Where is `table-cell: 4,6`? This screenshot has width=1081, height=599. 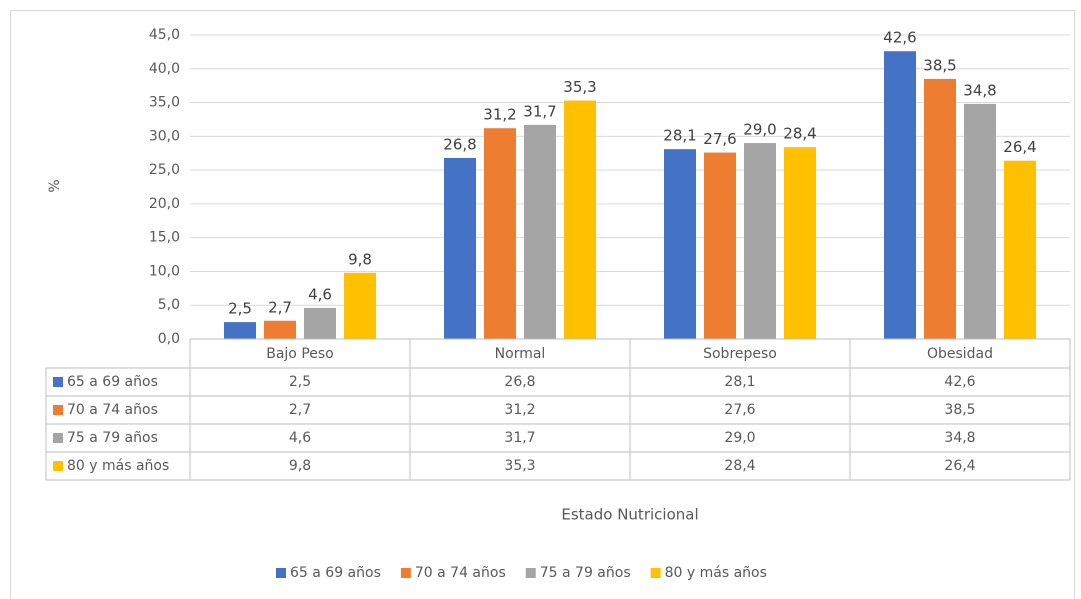
table-cell: 4,6 is located at coordinates (300, 438).